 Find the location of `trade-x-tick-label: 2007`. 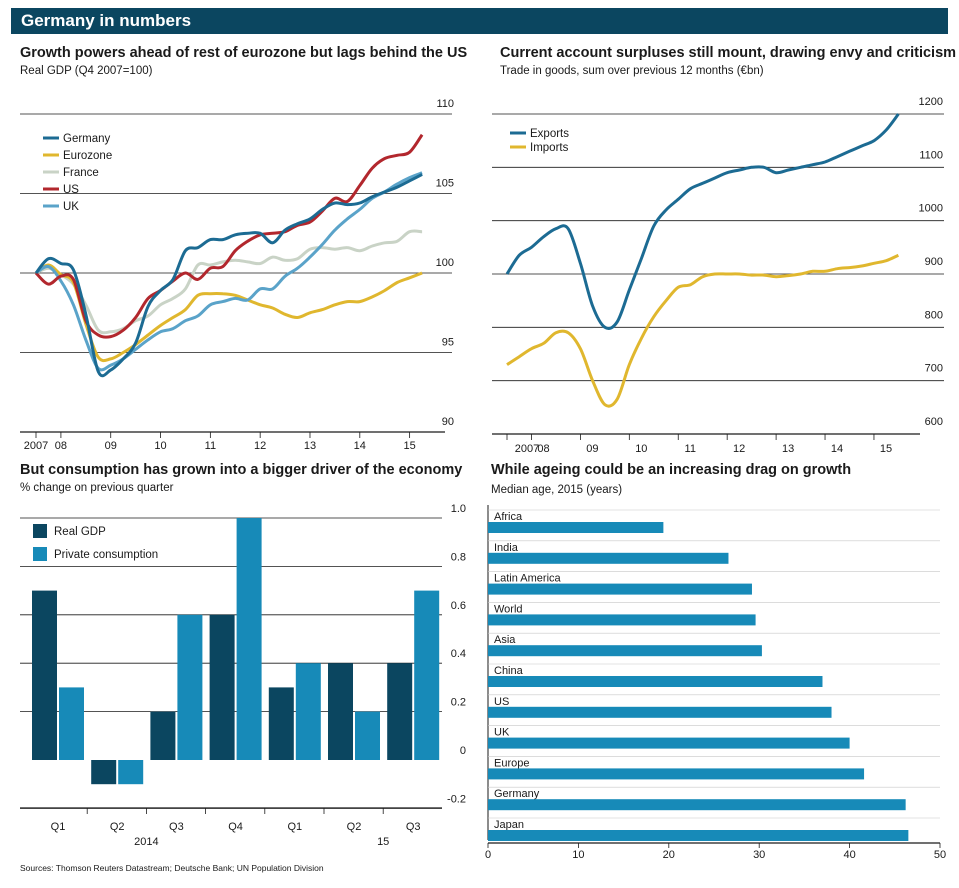

trade-x-tick-label: 2007 is located at coordinates (527, 449).